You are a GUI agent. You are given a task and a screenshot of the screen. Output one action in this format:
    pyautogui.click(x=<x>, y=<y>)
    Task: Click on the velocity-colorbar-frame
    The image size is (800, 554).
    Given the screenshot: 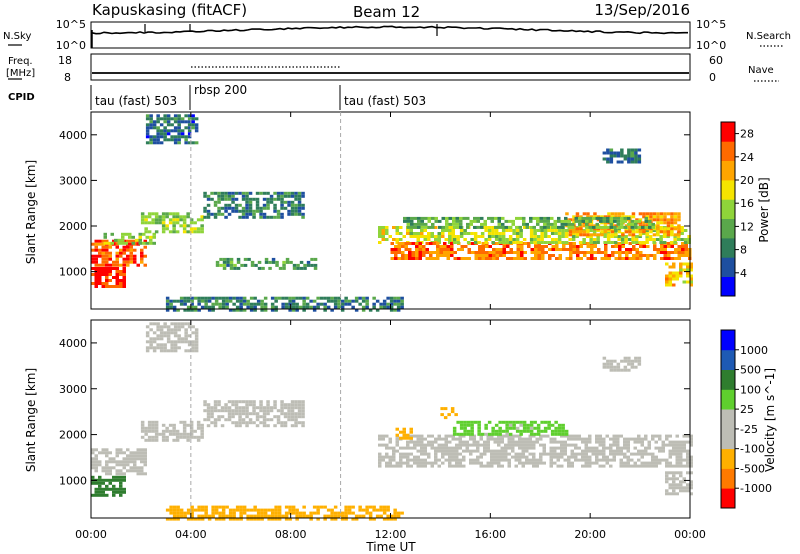 What is the action you would take?
    pyautogui.click(x=728, y=419)
    